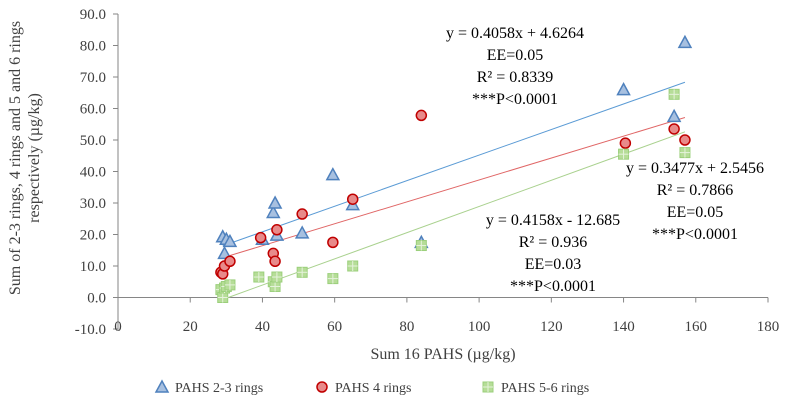  What do you see at coordinates (93, 110) in the screenshot?
I see `y-tick-label: 60.0` at bounding box center [93, 110].